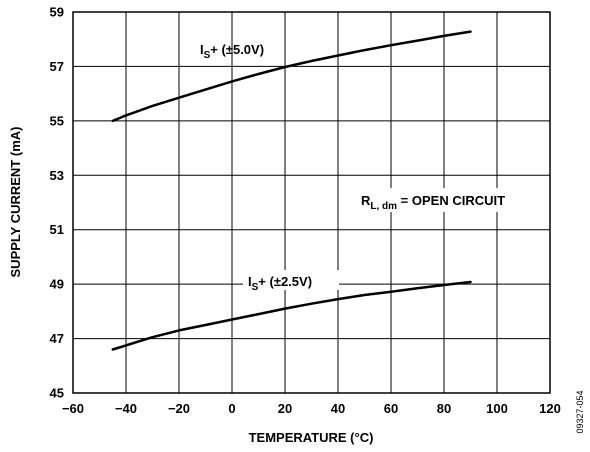 The height and width of the screenshot is (452, 590). What do you see at coordinates (391, 408) in the screenshot?
I see `x-tick-label: 60` at bounding box center [391, 408].